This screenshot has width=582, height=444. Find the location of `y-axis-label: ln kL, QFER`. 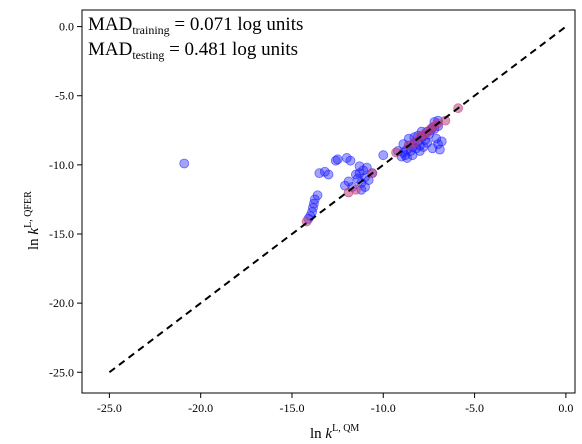

y-axis-label: ln kL, QFER is located at coordinates (32, 220).